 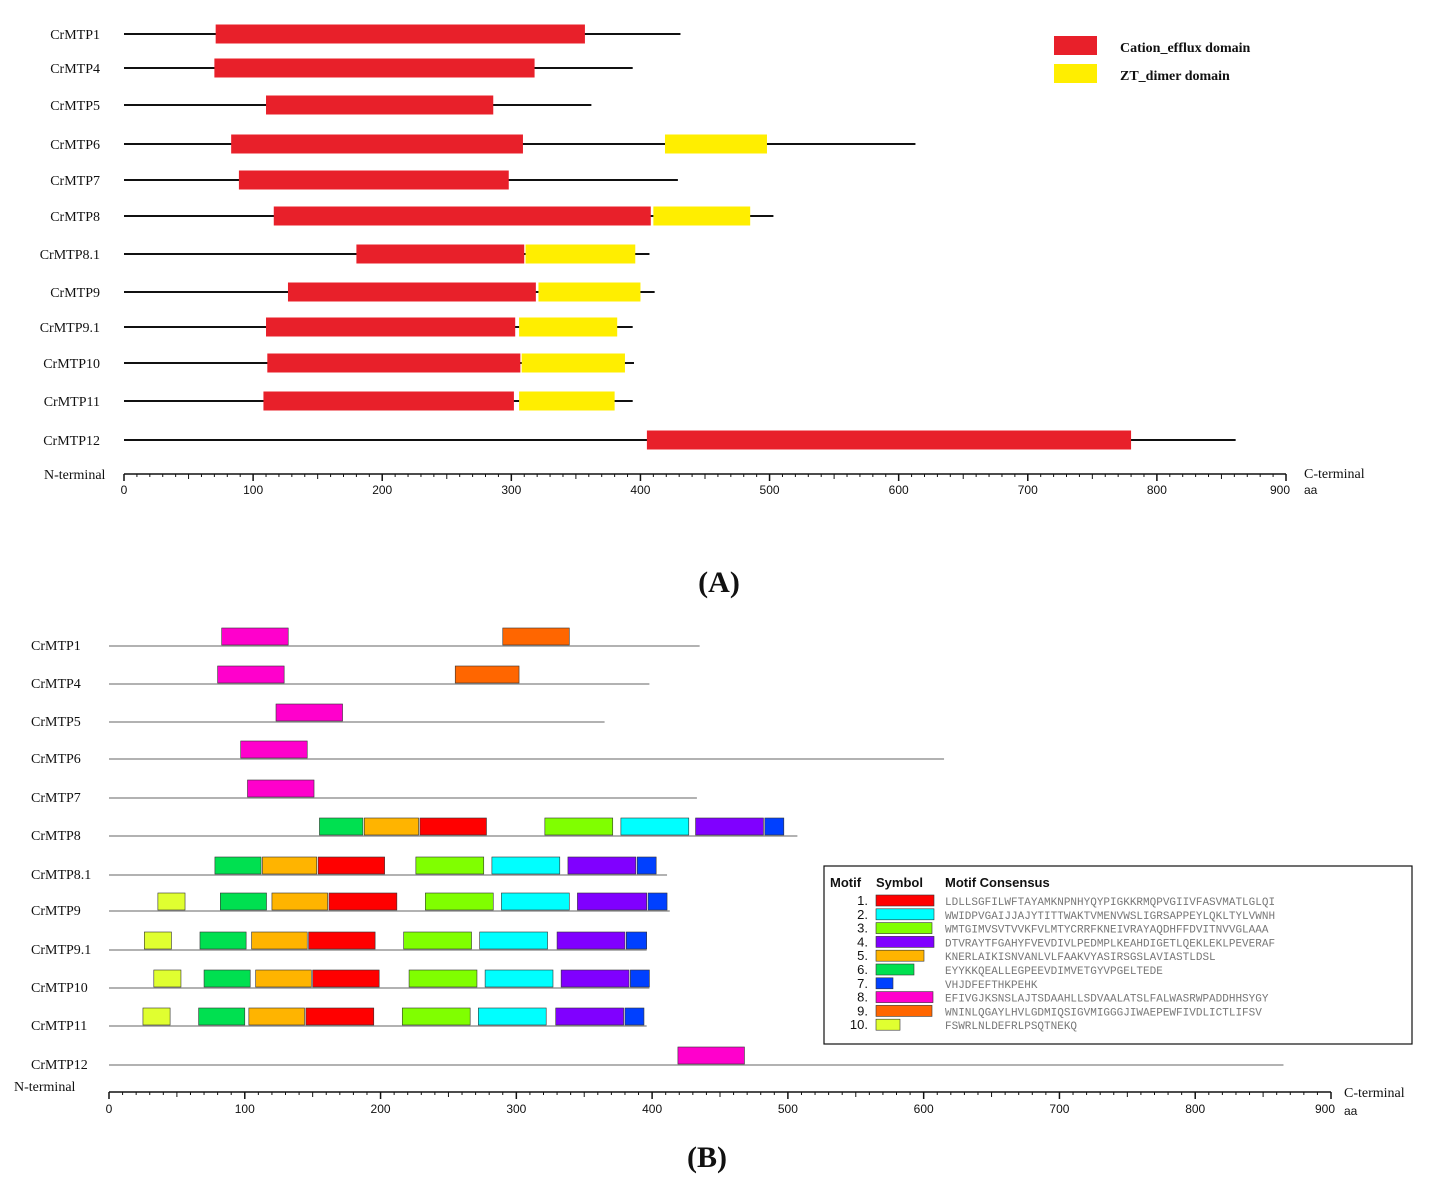 What do you see at coordinates (770, 490) in the screenshot?
I see `axis-tick-label: 500` at bounding box center [770, 490].